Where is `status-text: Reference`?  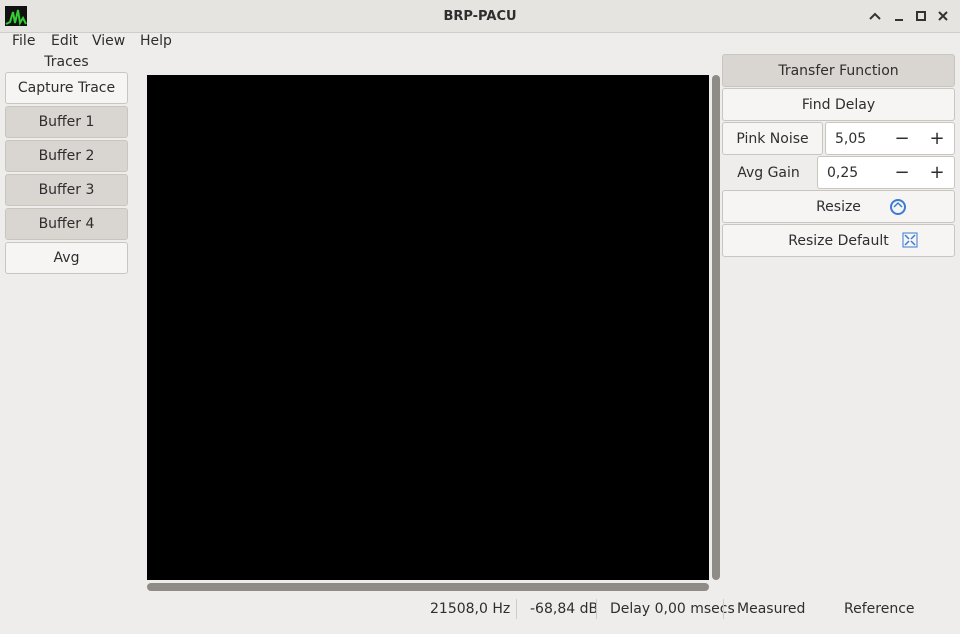 status-text: Reference is located at coordinates (879, 609).